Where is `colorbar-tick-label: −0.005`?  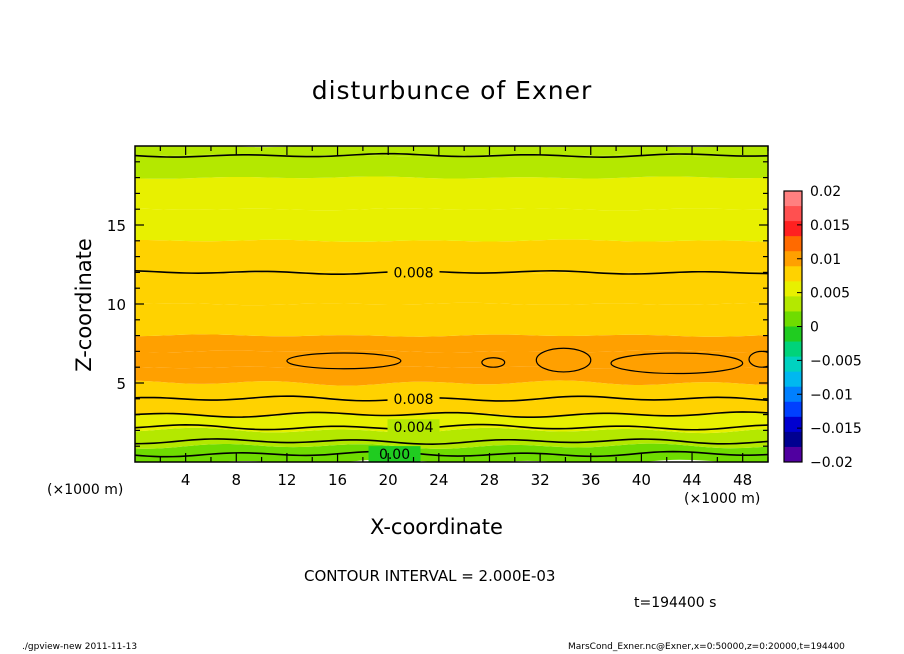
colorbar-tick-label: −0.005 is located at coordinates (836, 361).